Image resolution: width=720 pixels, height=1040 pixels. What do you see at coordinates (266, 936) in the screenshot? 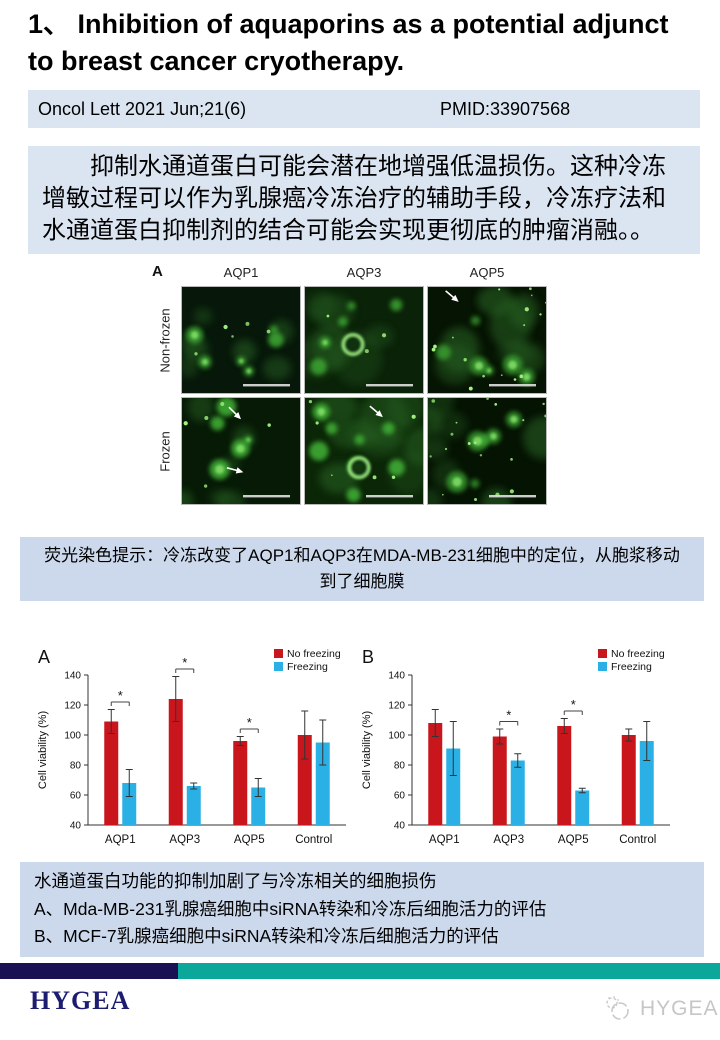
I see `charts-caption-line3: B、MCF-7乳腺癌细胞中siRNA转染和冷冻后细胞活力的评估` at bounding box center [266, 936].